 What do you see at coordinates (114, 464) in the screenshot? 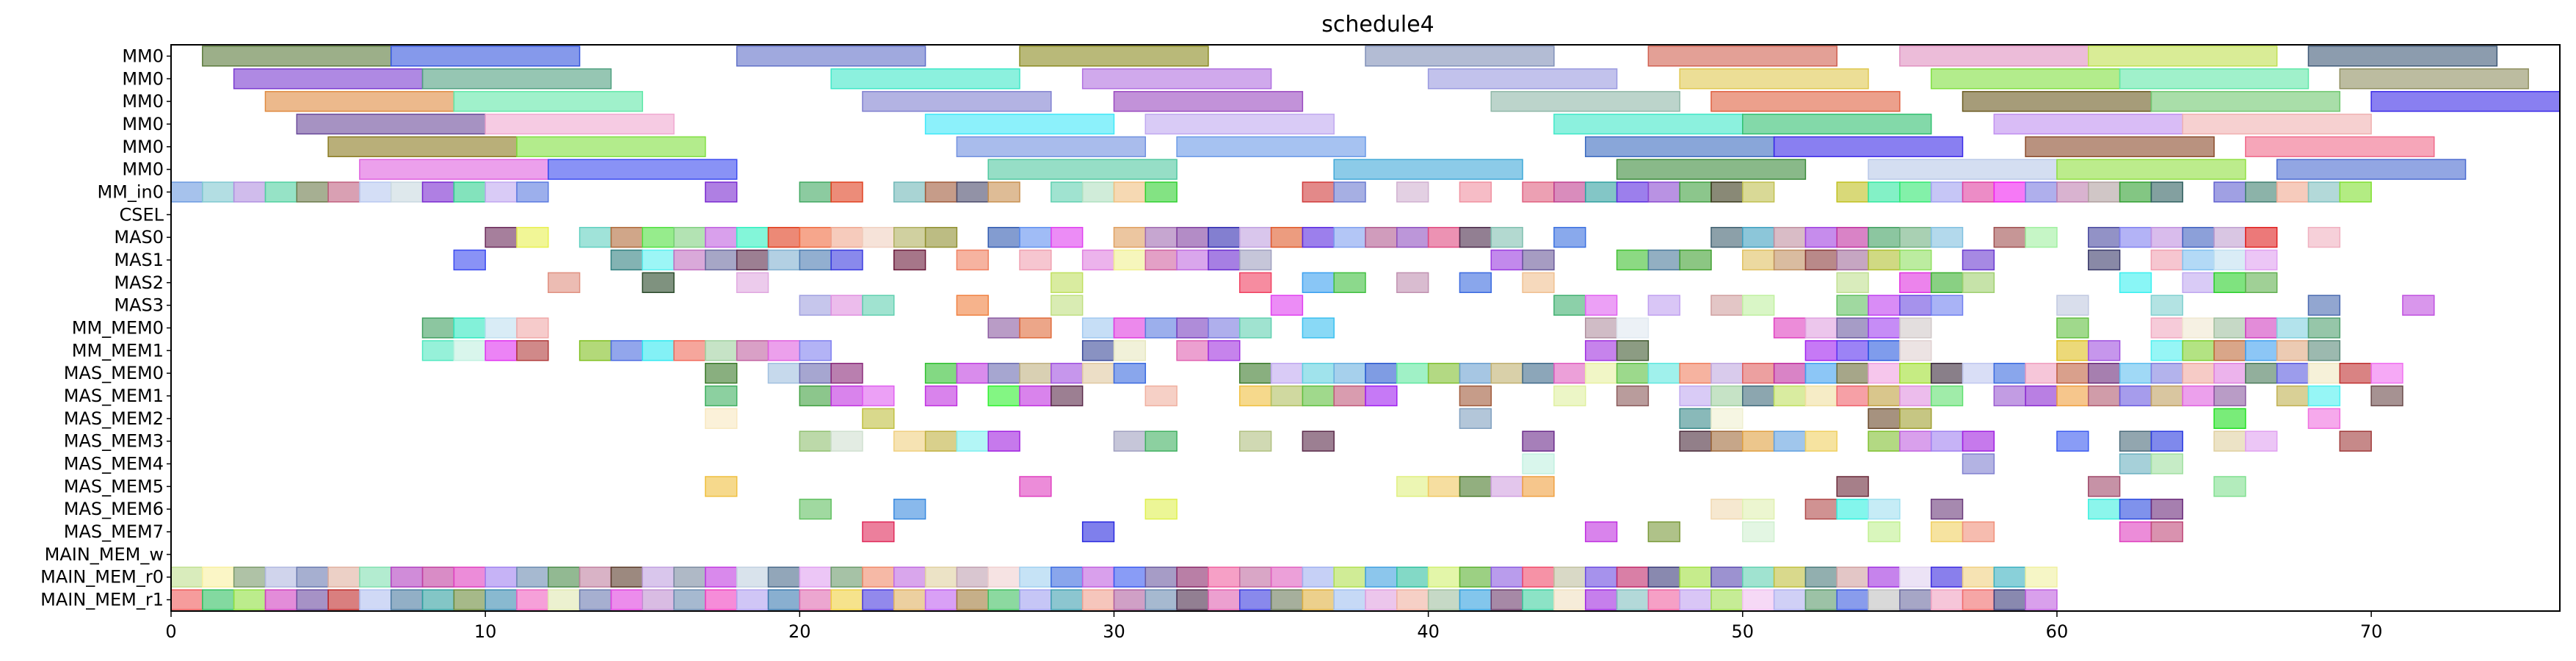
I see `y-tick-label: MAS_MEM4` at bounding box center [114, 464].